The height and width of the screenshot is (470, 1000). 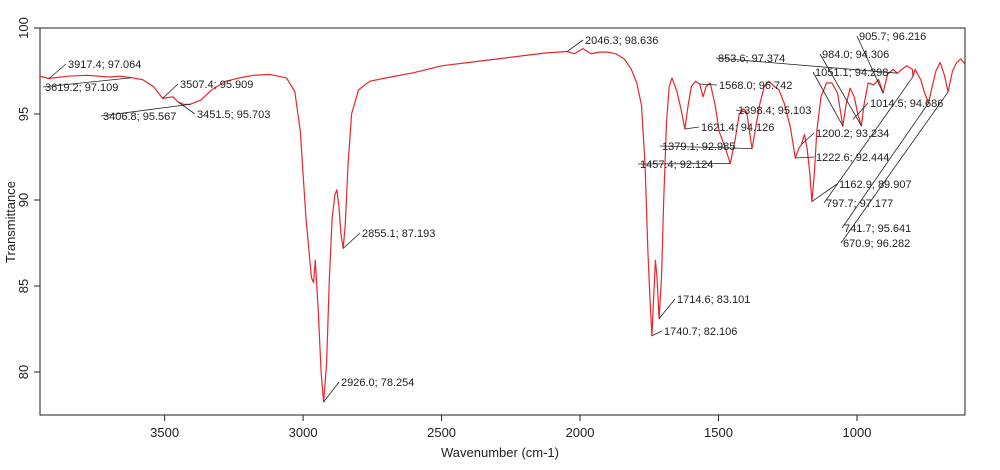 I want to click on peak-label: 1051.1; 94.298, so click(x=851, y=73).